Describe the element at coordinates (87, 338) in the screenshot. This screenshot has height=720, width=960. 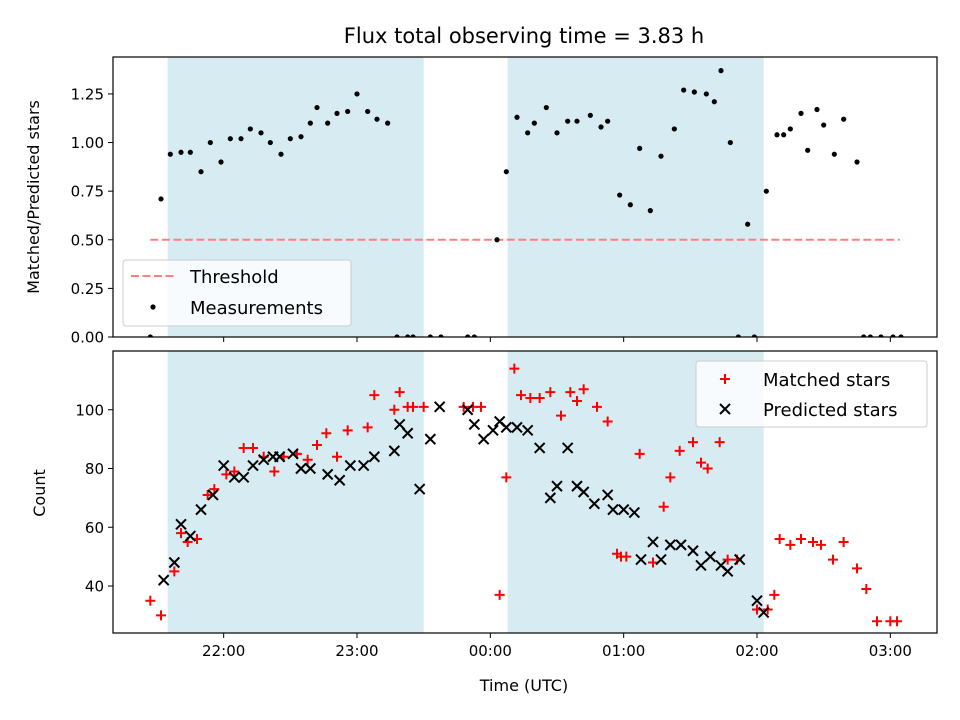
I see `top-y-tick-label: 0.00` at that location.